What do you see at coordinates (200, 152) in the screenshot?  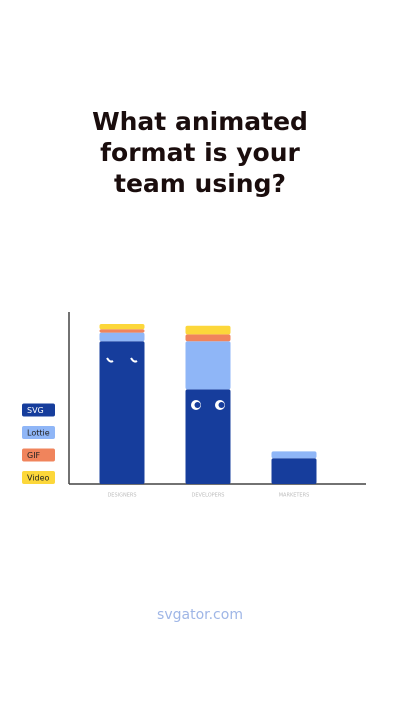 I see `chart-title: What animated format is your team using?` at bounding box center [200, 152].